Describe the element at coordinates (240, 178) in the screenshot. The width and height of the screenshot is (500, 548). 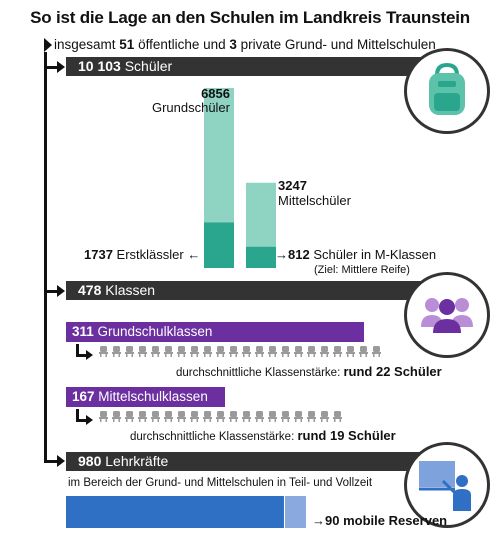
I see `students-bar-chart` at that location.